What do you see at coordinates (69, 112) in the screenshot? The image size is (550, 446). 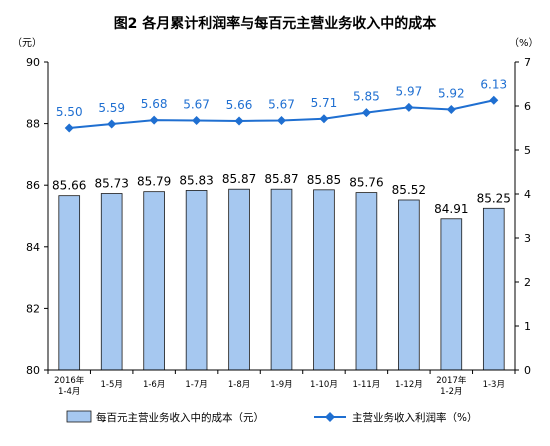 I see `line-value-label-1: 5.50` at bounding box center [69, 112].